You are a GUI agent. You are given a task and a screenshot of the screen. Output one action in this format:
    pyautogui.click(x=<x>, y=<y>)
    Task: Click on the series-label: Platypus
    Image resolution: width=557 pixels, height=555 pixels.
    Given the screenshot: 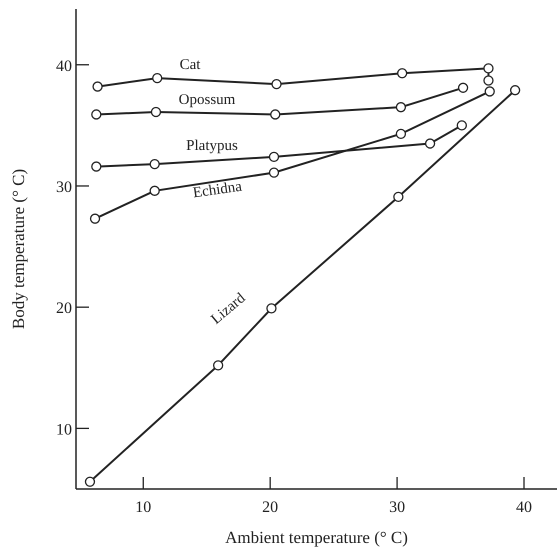 What is the action you would take?
    pyautogui.click(x=212, y=146)
    